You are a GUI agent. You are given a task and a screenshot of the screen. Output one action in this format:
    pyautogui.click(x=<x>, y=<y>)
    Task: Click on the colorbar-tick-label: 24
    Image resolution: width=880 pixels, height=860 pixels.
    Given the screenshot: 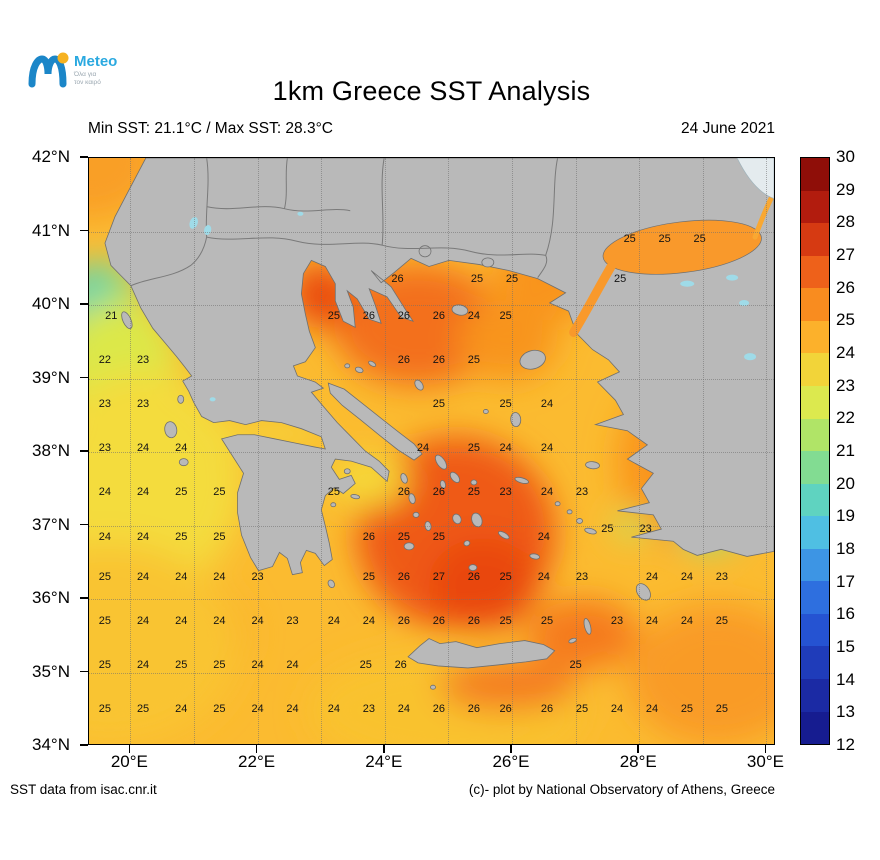 What is the action you would take?
    pyautogui.click(x=845, y=352)
    